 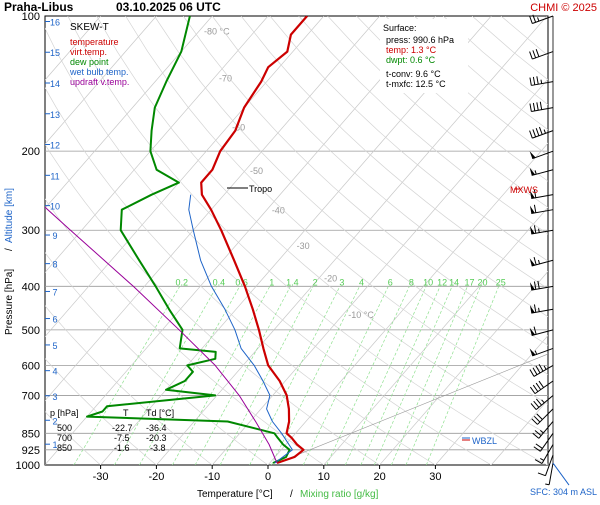 What do you see at coordinates (551, 474) in the screenshot?
I see `wind-barb` at bounding box center [551, 474].